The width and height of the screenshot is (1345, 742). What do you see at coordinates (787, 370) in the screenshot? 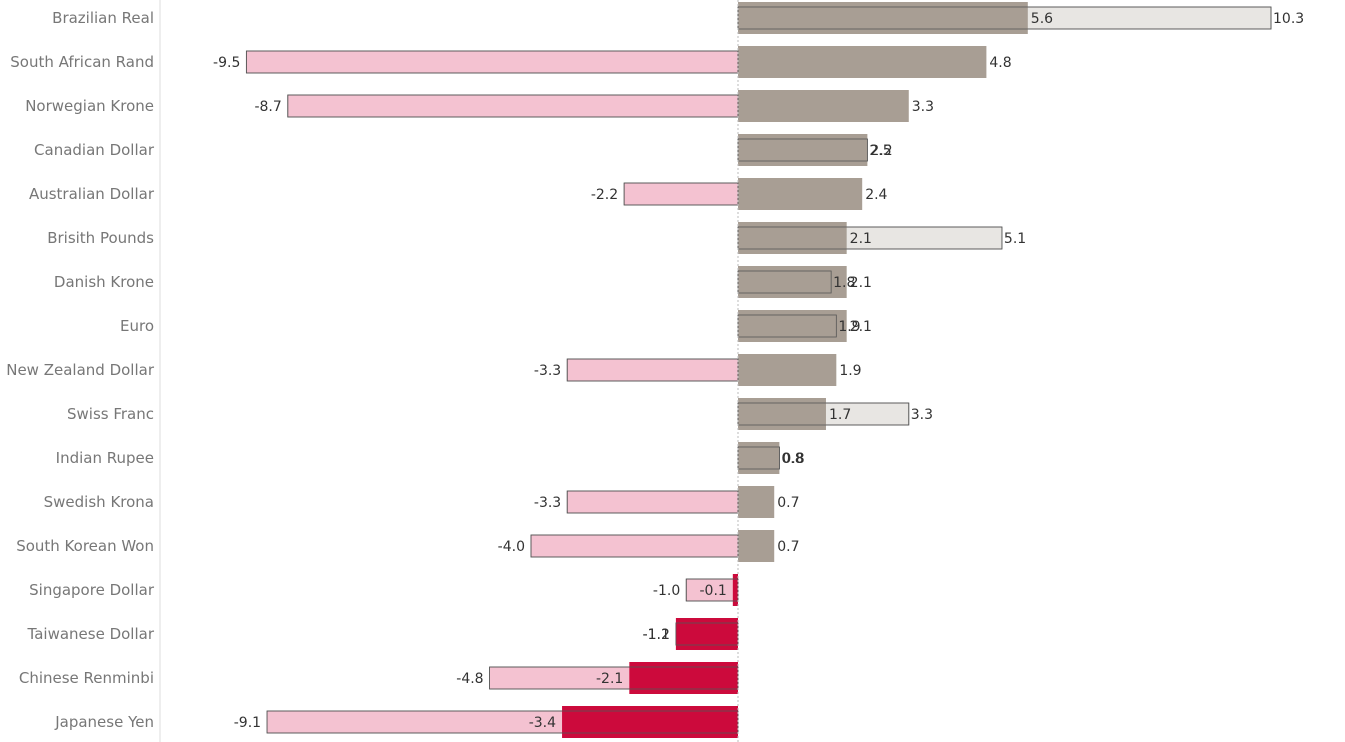
I see `inner-bar-new-zealand-dollar` at bounding box center [787, 370].